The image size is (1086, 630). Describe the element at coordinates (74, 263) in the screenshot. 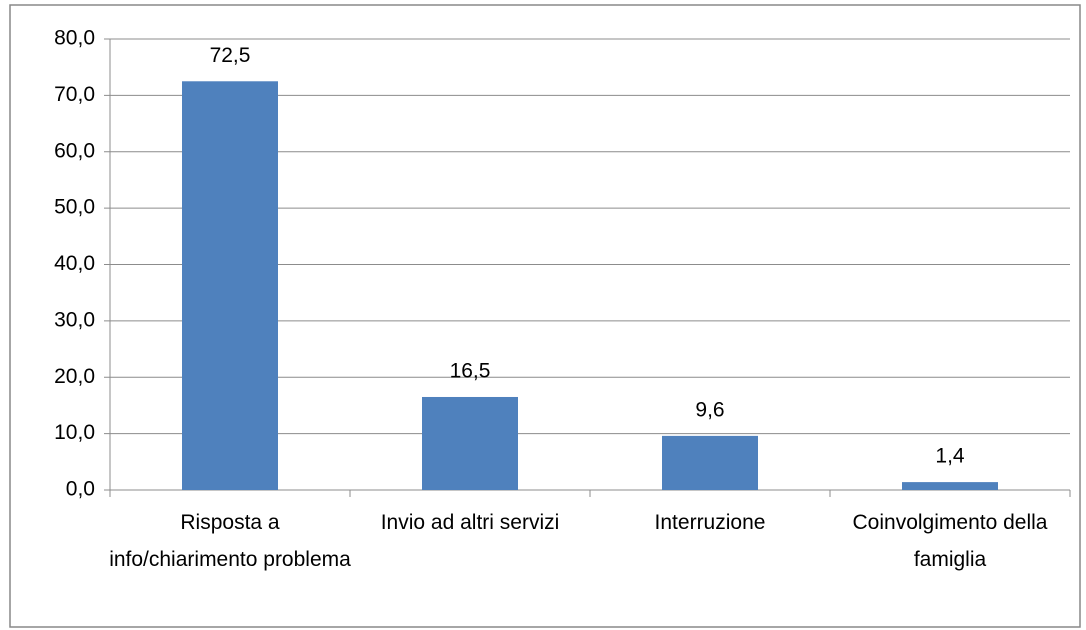

I see `y-tick-label: 40,0` at that location.